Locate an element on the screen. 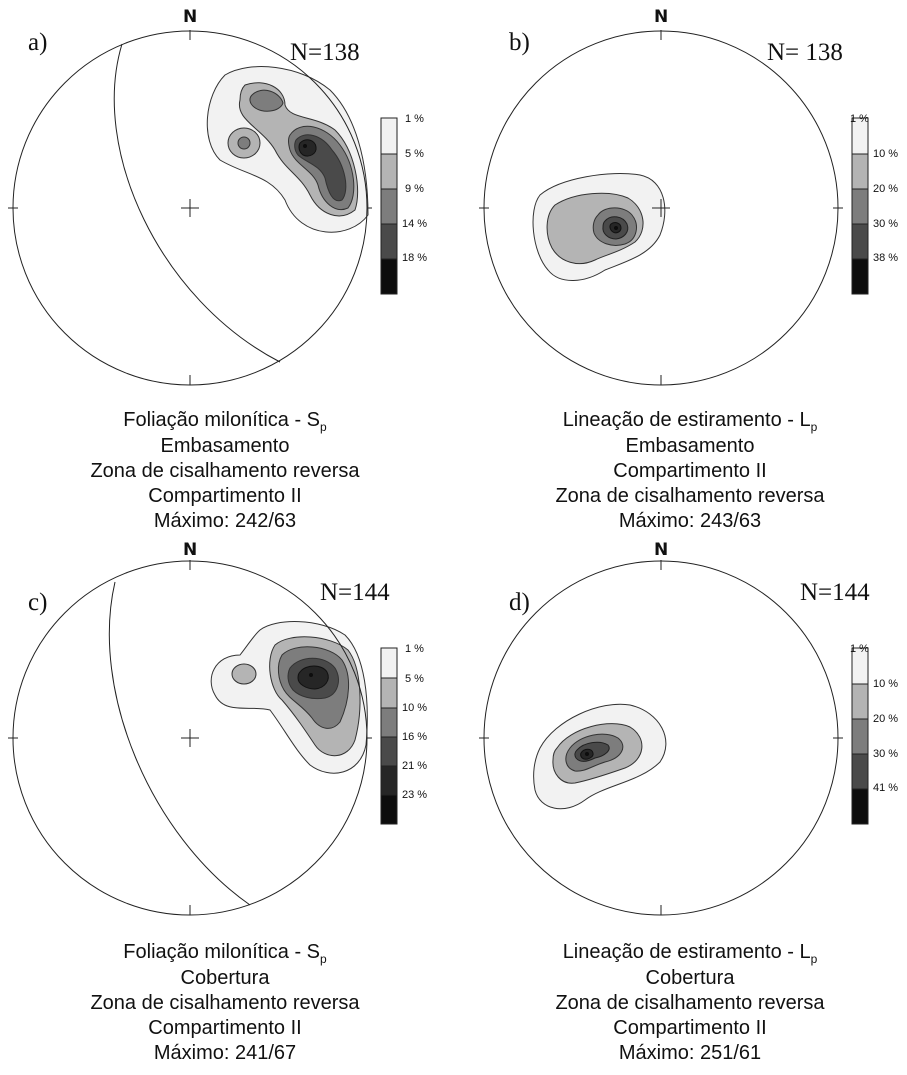 This screenshot has height=1075, width=907. panel-letter: c) is located at coordinates (37, 602).